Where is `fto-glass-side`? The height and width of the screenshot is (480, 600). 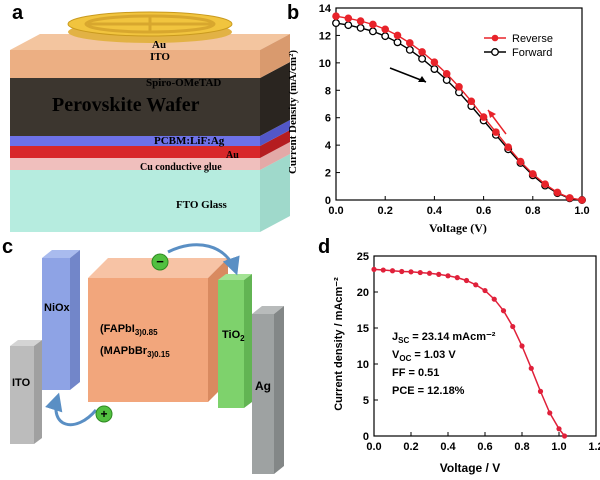 fto-glass-side is located at coordinates (275, 193).